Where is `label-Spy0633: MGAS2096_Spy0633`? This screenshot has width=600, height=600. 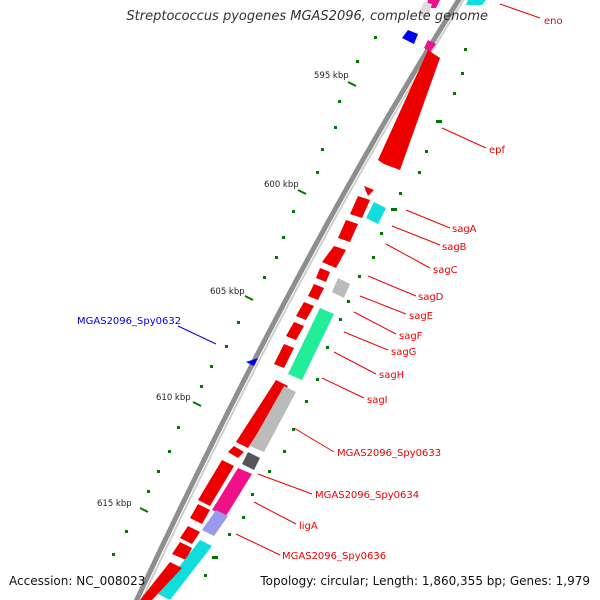
label-Spy0633: MGAS2096_Spy0633 is located at coordinates (389, 453).